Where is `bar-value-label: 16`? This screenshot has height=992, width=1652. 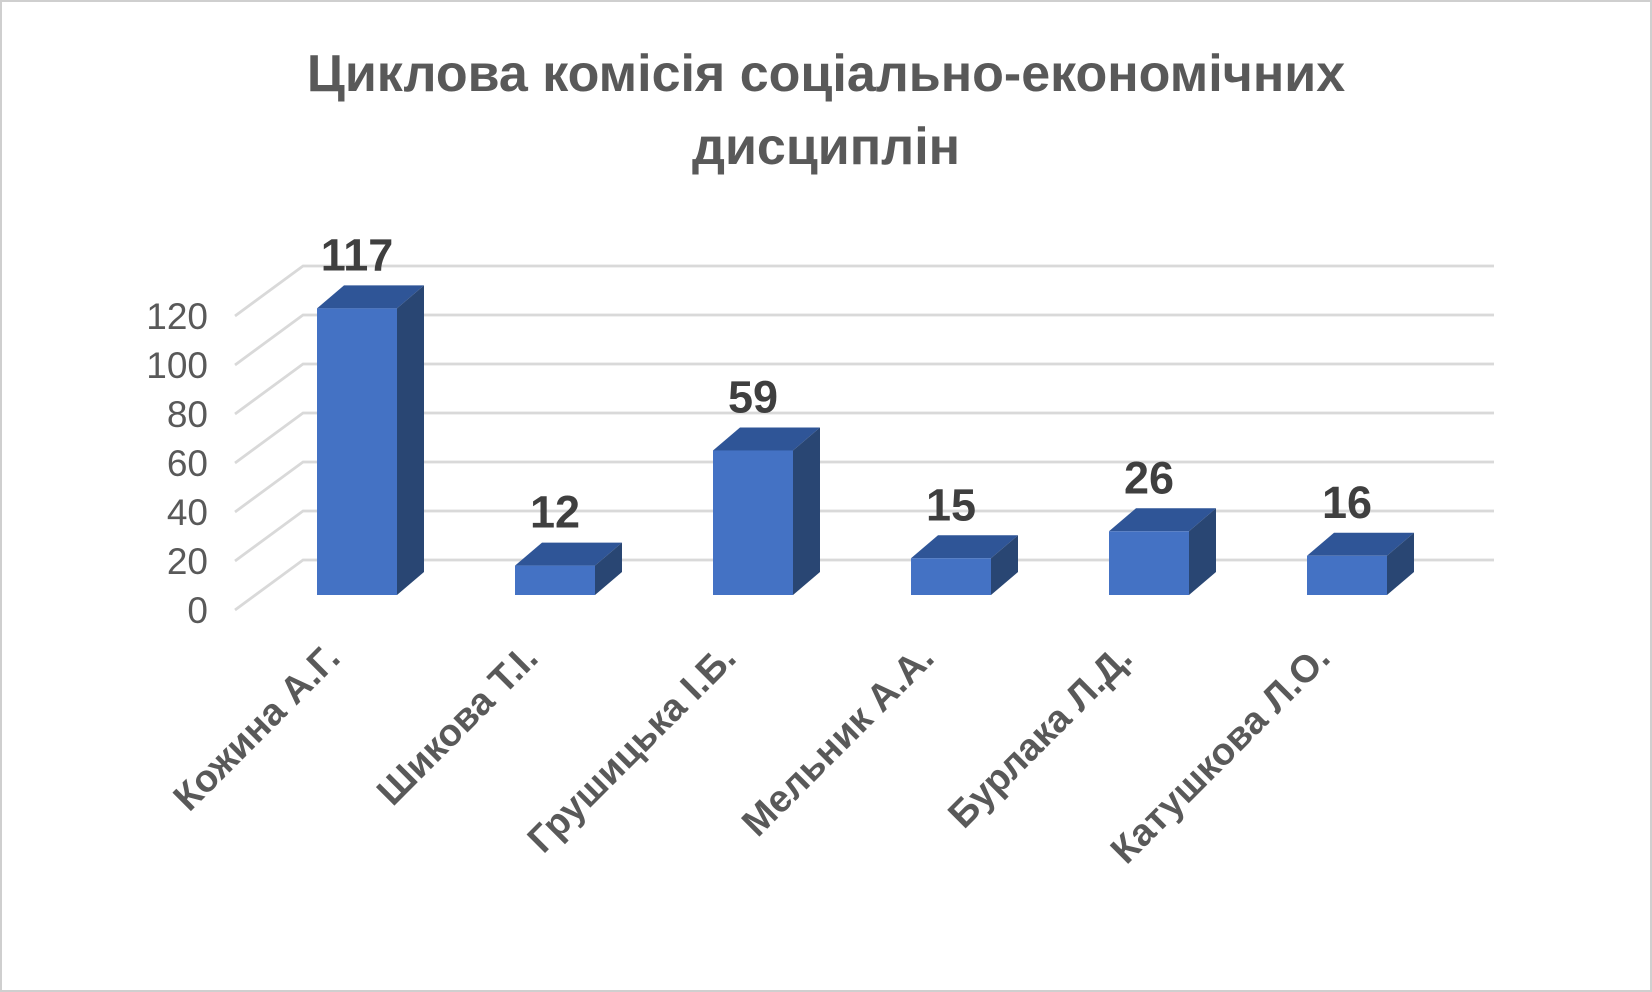 bar-value-label: 16 is located at coordinates (1347, 502).